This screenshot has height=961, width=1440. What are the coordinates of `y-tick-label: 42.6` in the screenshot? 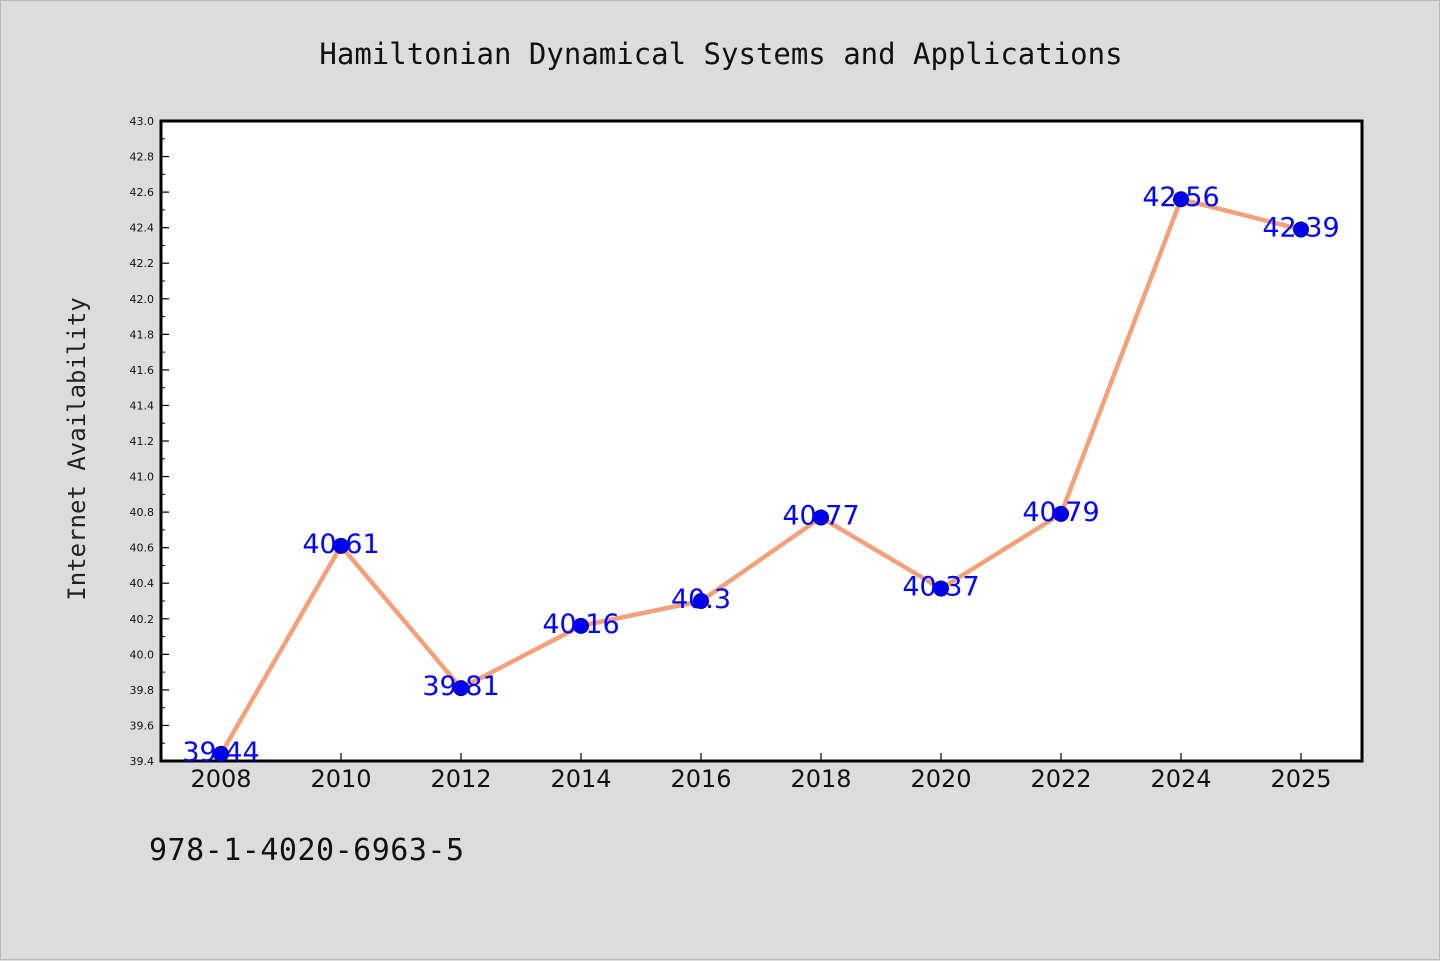 It's located at (142, 192).